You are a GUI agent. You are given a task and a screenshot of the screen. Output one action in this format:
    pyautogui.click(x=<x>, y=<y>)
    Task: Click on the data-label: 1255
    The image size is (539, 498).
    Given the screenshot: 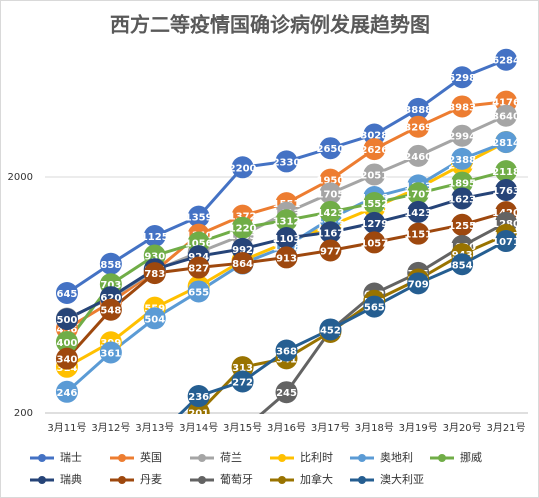 What is the action you would take?
    pyautogui.click(x=462, y=226)
    